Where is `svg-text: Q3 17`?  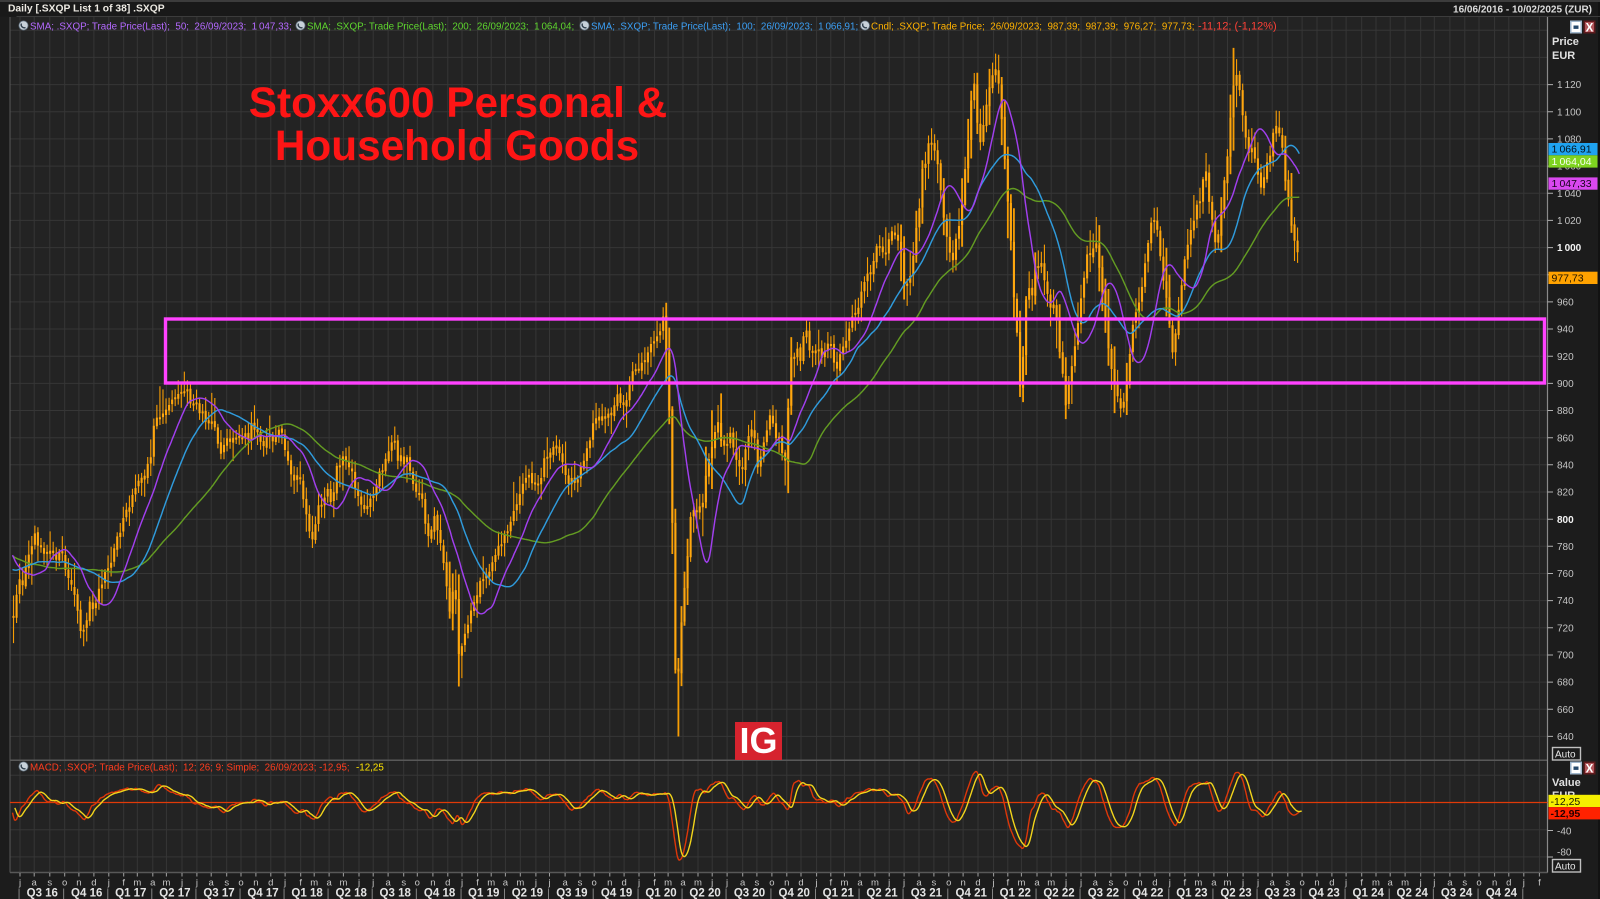 svg-text: Q3 17 is located at coordinates (218, 893).